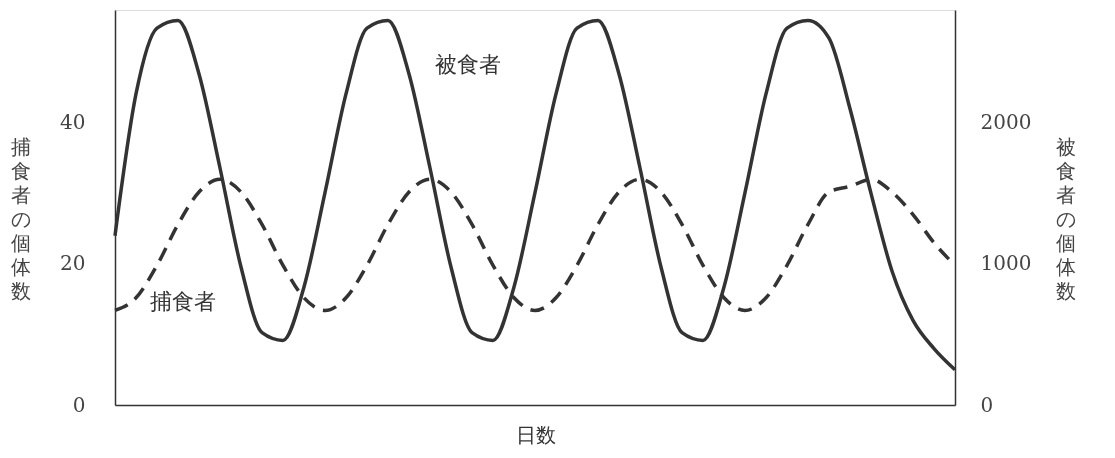 The width and height of the screenshot is (1115, 458). What do you see at coordinates (1006, 122) in the screenshot?
I see `y2-tick-label: 2000` at bounding box center [1006, 122].